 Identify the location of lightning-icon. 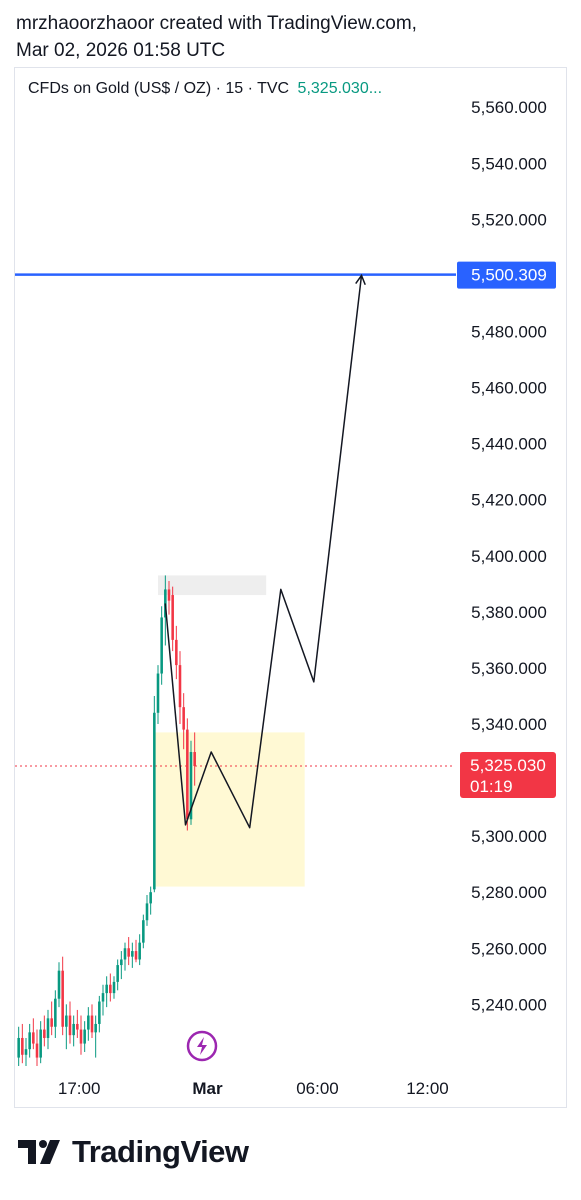
(202, 1046).